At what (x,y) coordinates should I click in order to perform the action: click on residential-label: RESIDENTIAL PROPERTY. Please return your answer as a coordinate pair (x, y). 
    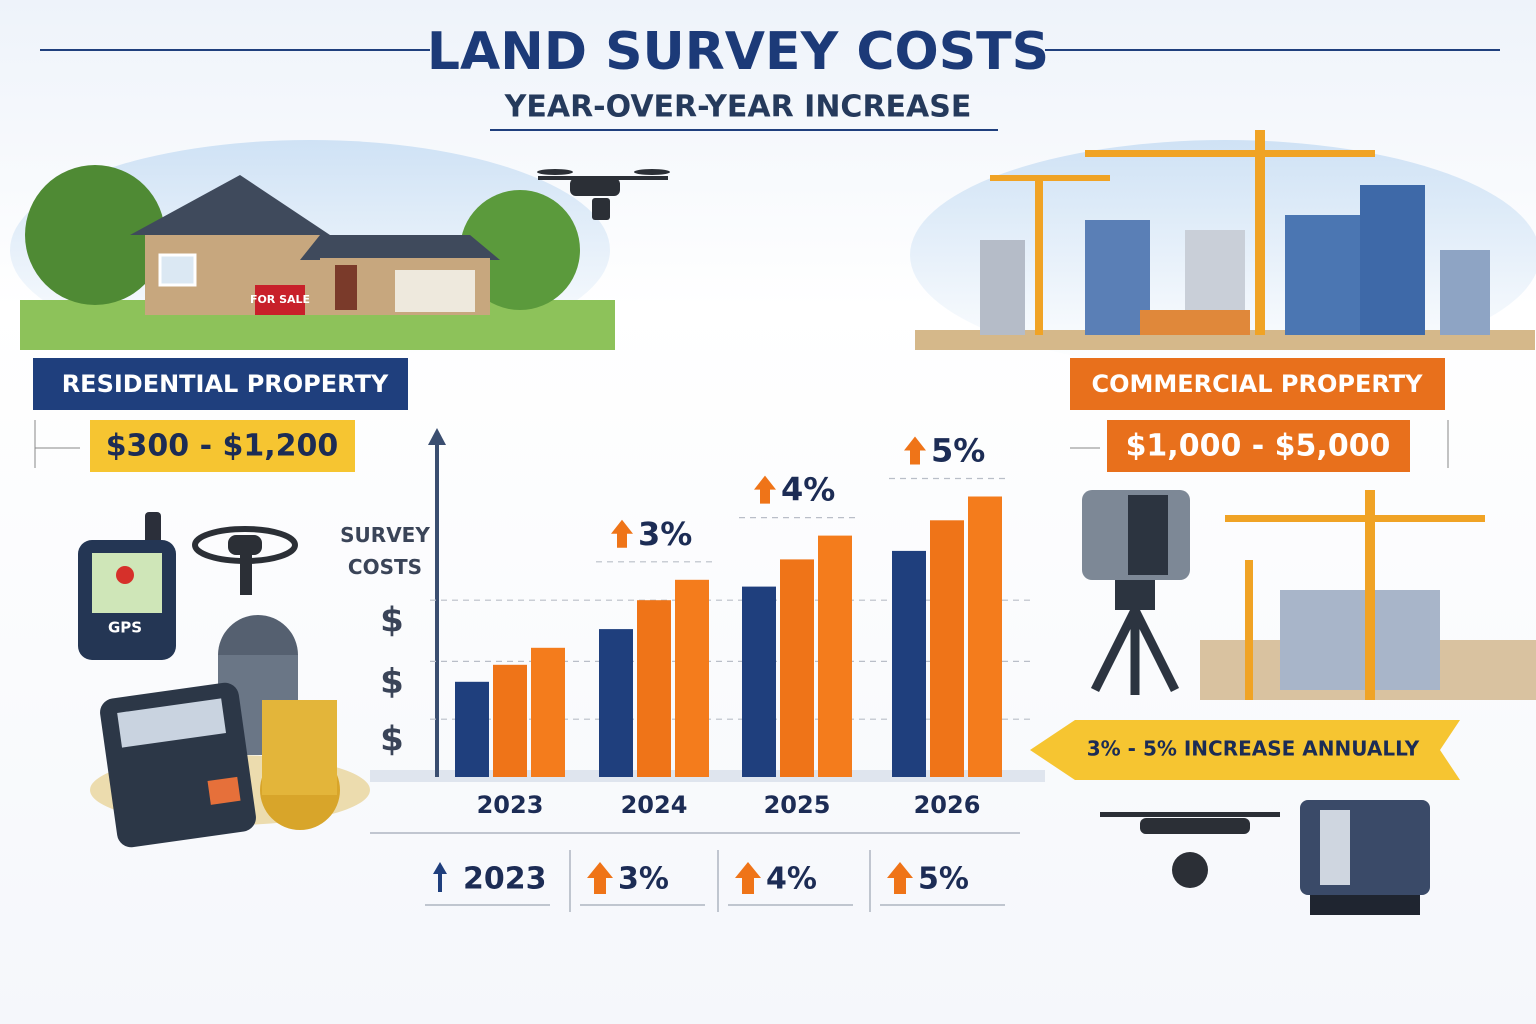
    Looking at the image, I should click on (225, 384).